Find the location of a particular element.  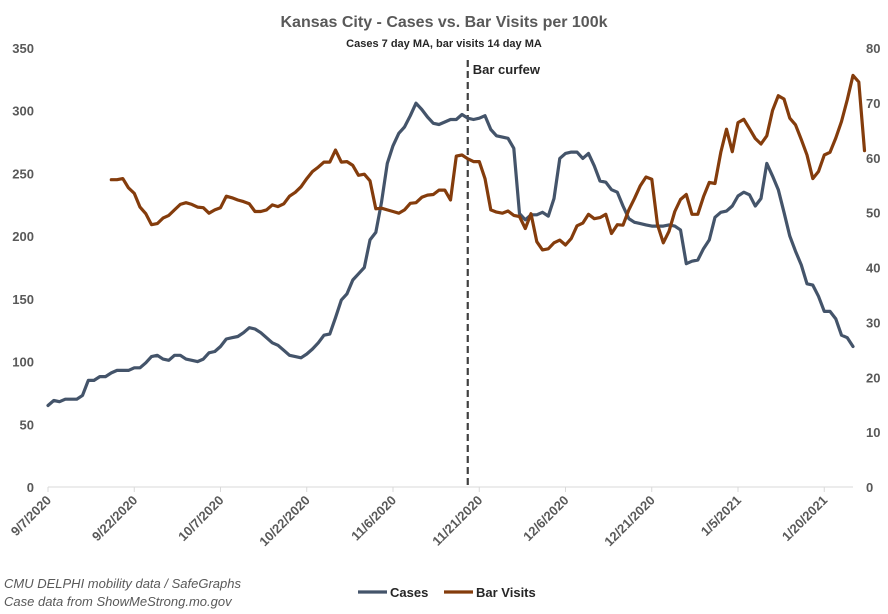

source-line-1: CMU DELPHI mobility data / SafeGraphs is located at coordinates (122, 583).